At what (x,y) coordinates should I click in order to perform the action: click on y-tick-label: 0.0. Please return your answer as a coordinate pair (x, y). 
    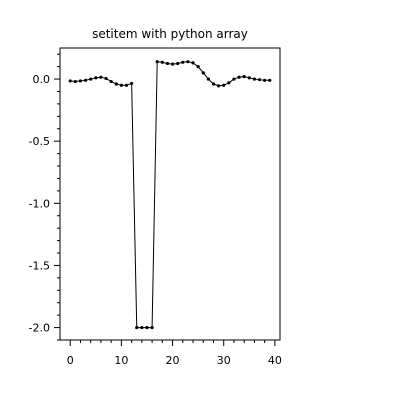
    Looking at the image, I should click on (42, 79).